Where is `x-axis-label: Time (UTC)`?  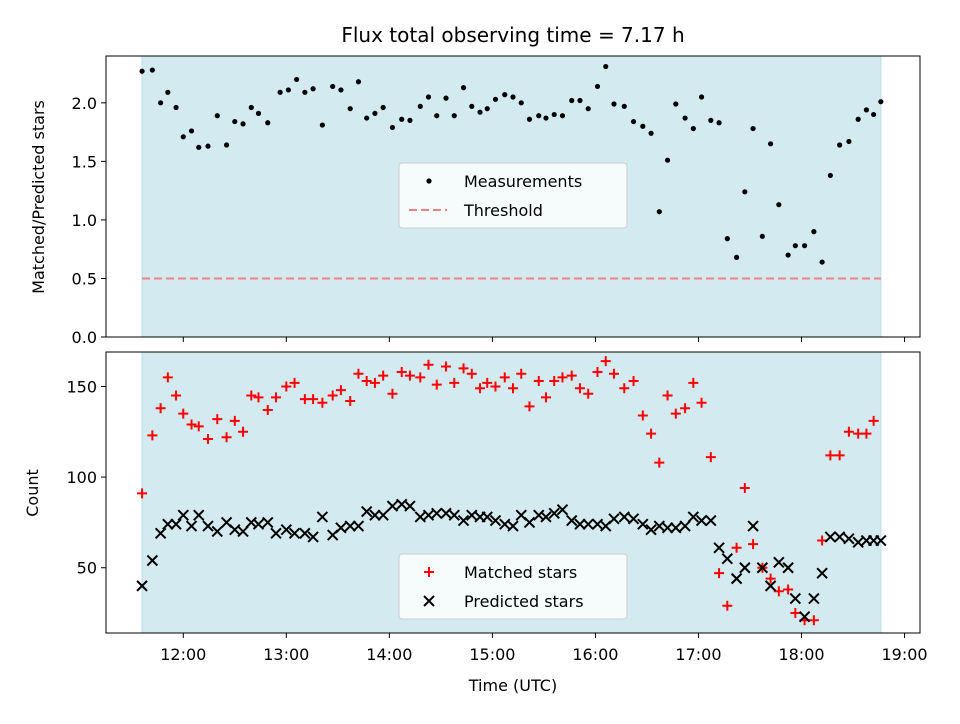 x-axis-label: Time (UTC) is located at coordinates (512, 685).